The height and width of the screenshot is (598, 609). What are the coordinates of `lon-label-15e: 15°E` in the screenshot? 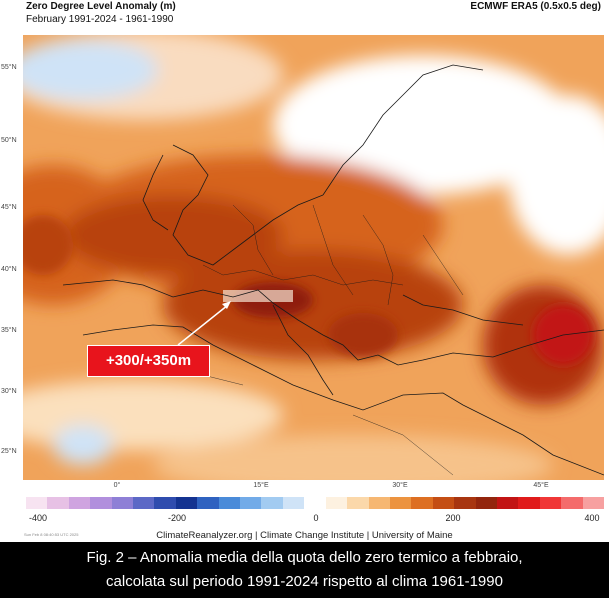 It's located at (261, 485).